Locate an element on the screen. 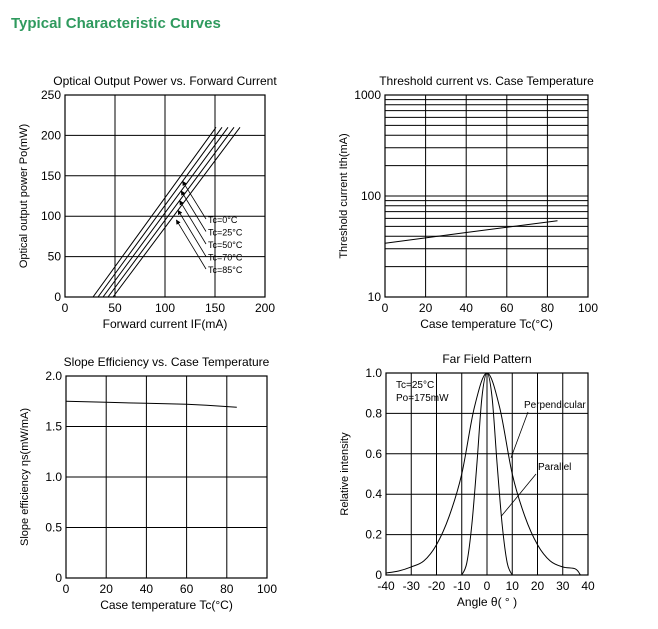 Image resolution: width=658 pixels, height=629 pixels. chart3-plot-frame is located at coordinates (166, 477).